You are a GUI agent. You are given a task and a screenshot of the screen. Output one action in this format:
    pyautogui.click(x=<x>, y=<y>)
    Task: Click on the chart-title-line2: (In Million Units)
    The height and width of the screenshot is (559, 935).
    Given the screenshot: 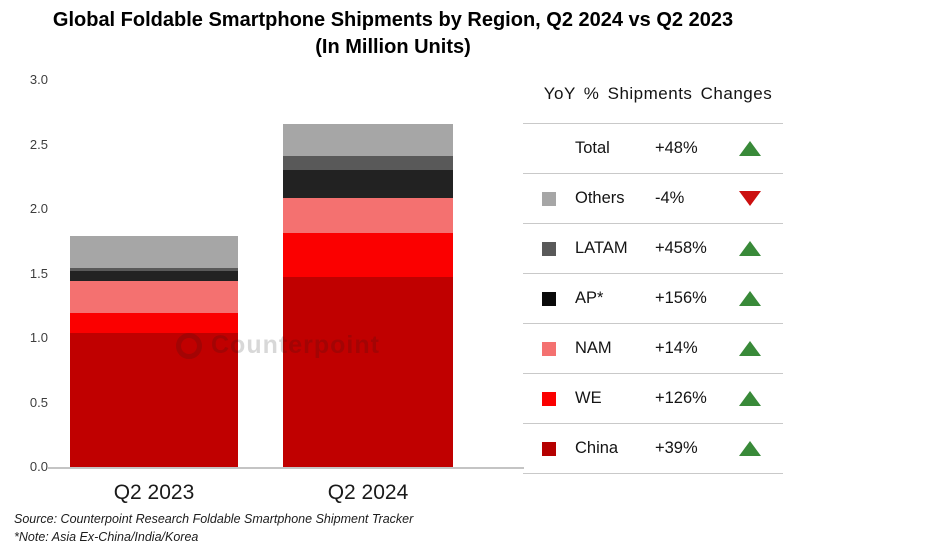 What is the action you would take?
    pyautogui.click(x=393, y=47)
    